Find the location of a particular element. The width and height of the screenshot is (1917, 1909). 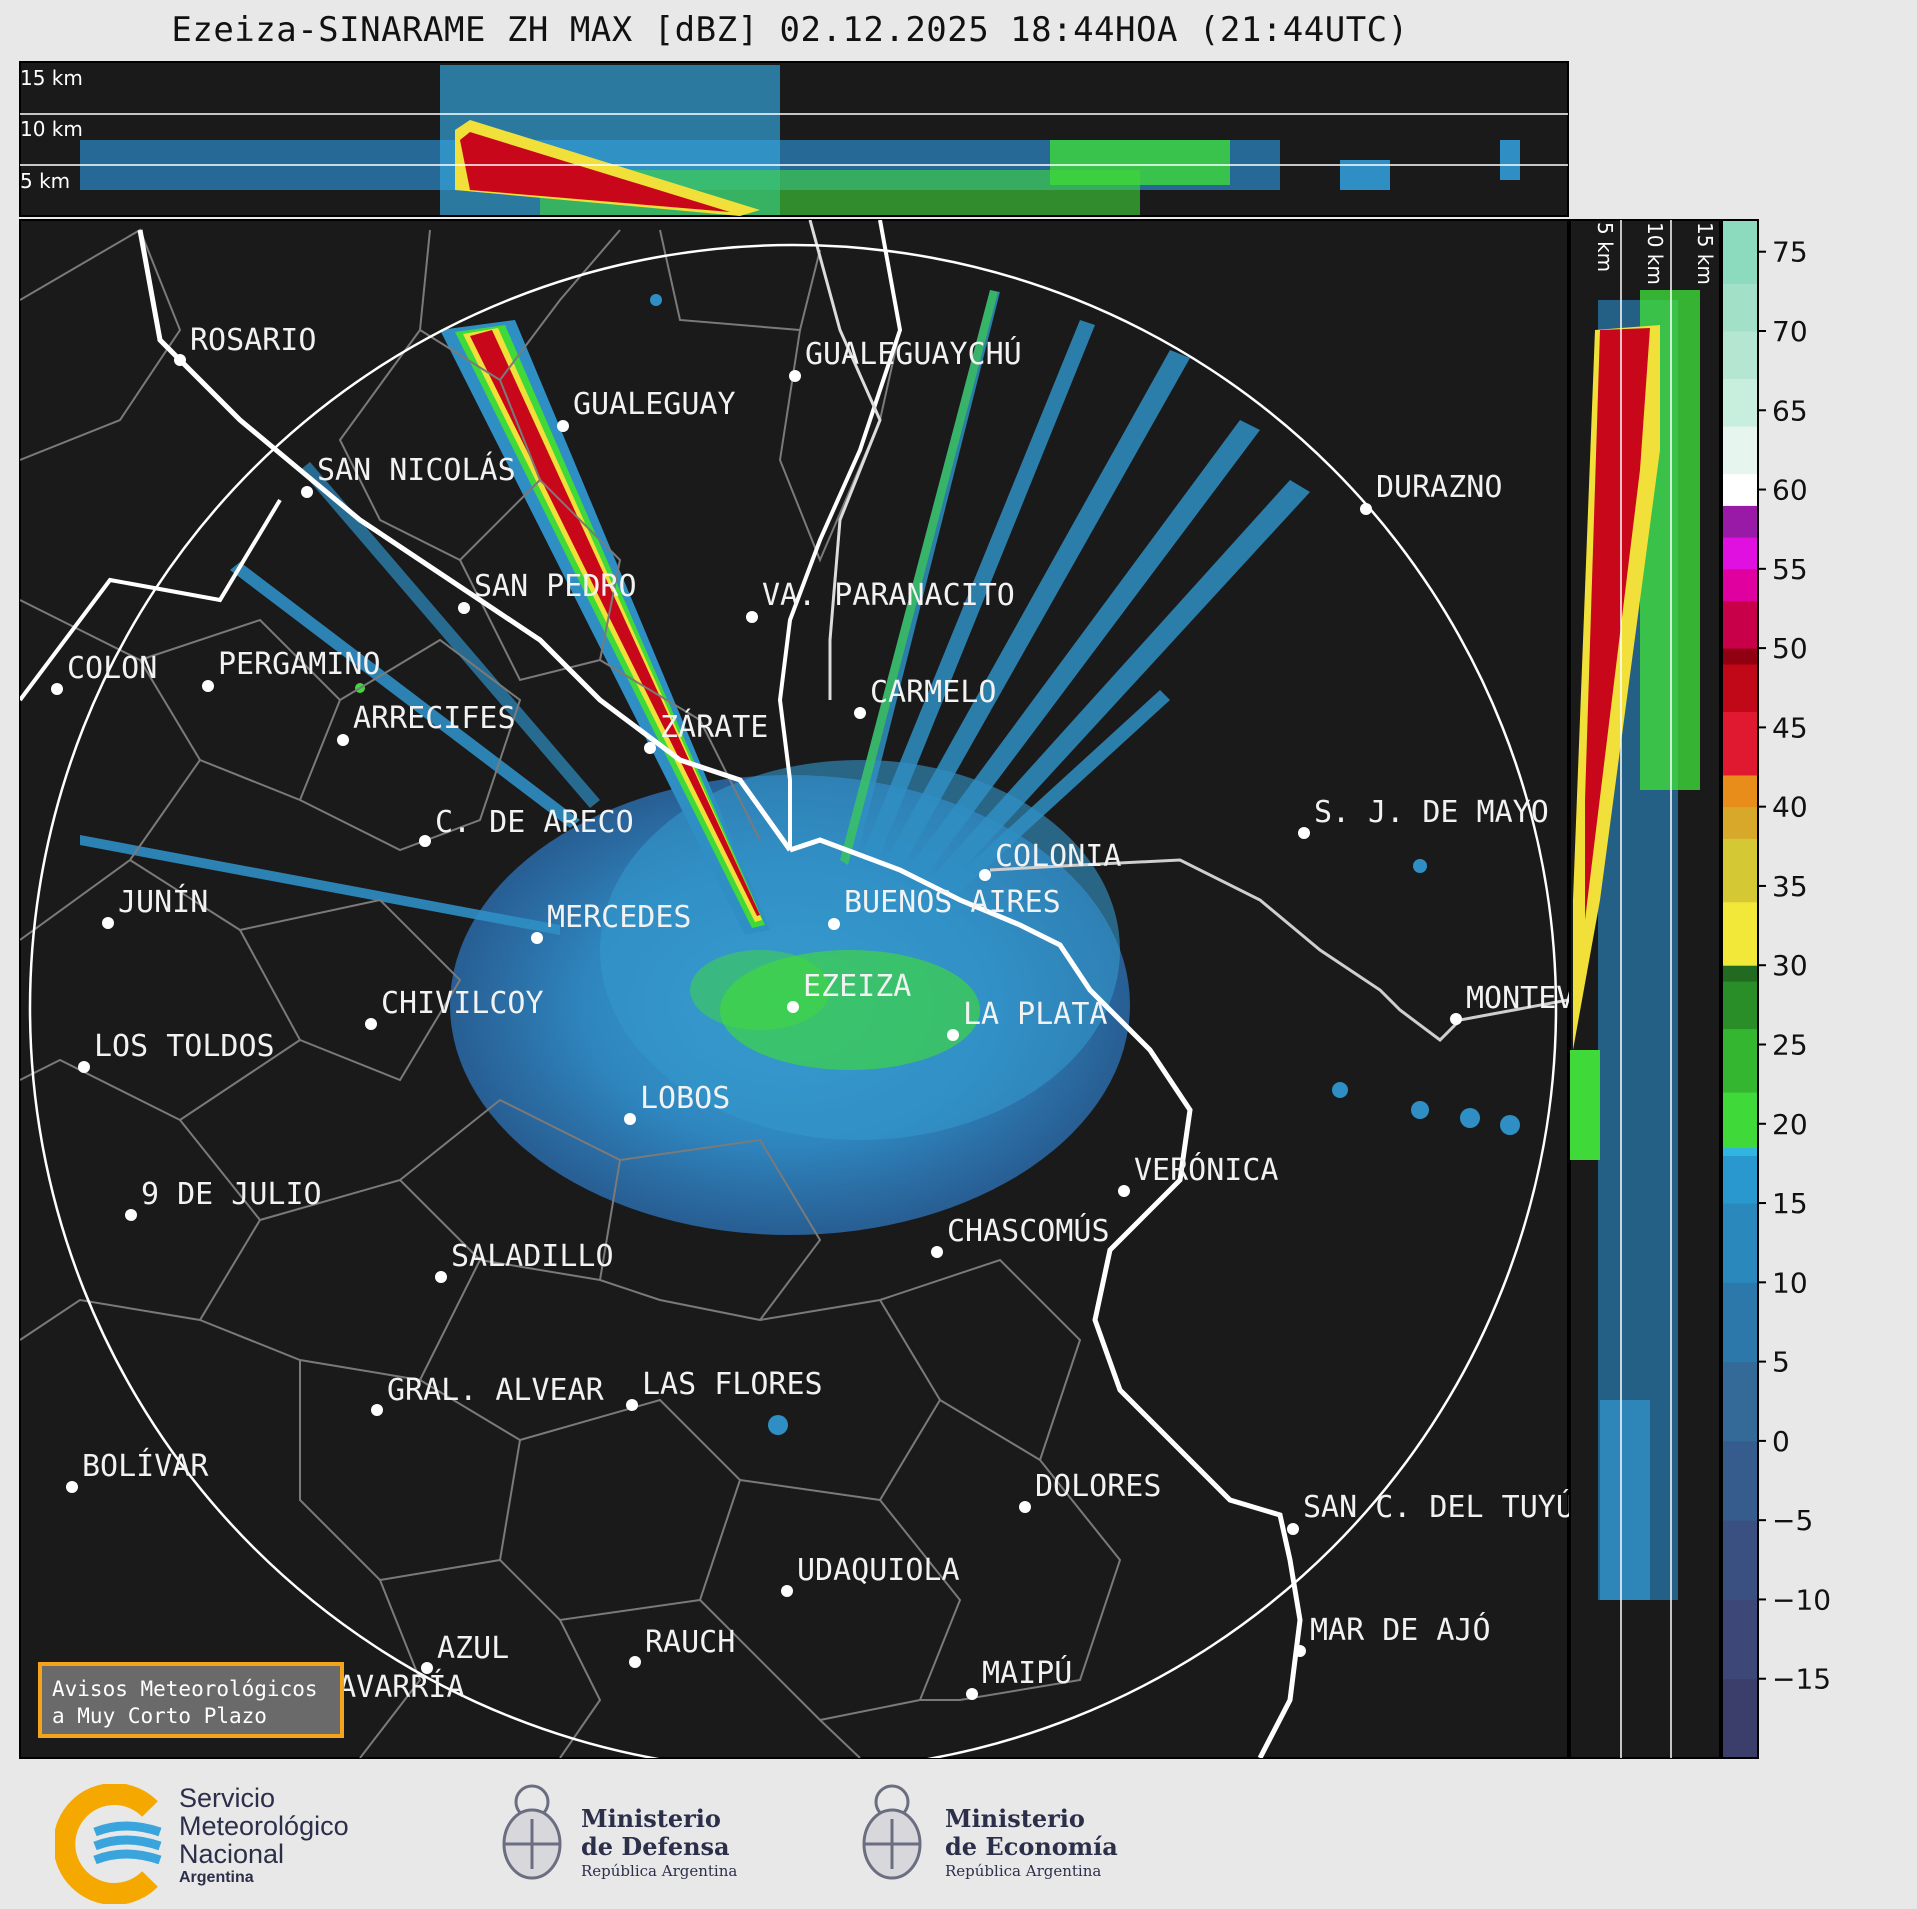

city-colonia: COLONIA is located at coordinates (1050, 860).